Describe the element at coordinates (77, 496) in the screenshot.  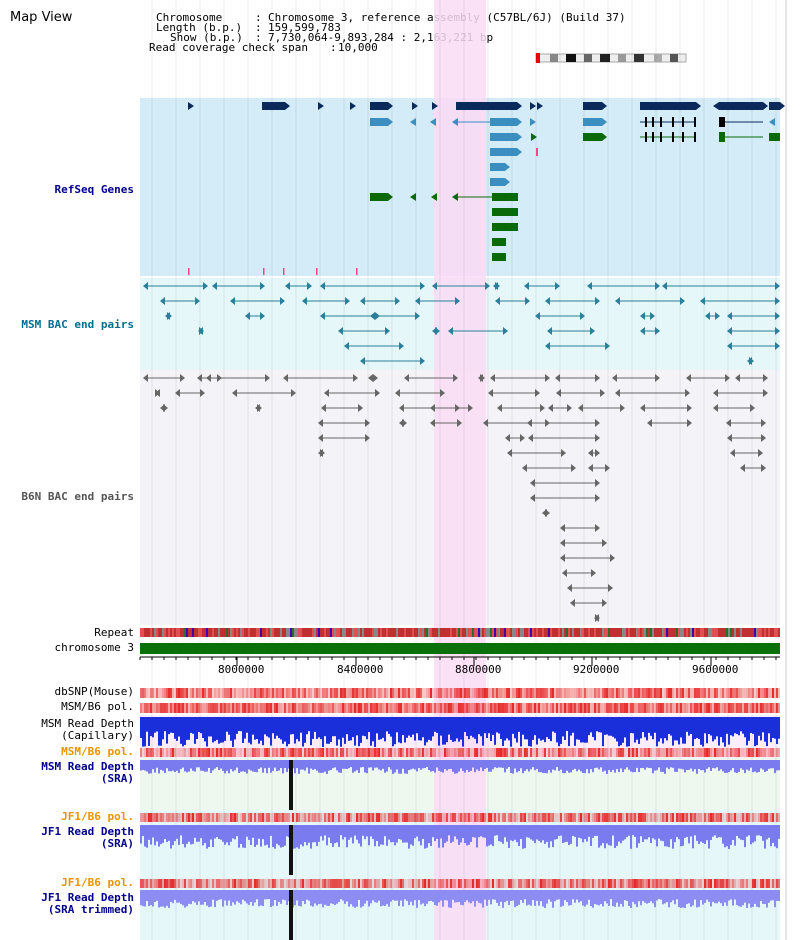
I see `b6n-bac-label: B6N BAC end pairs` at that location.